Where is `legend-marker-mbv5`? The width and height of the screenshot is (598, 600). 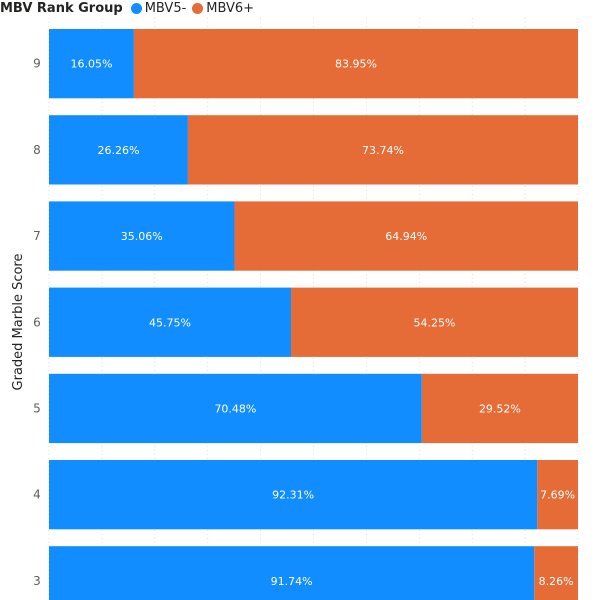
legend-marker-mbv5 is located at coordinates (136, 8).